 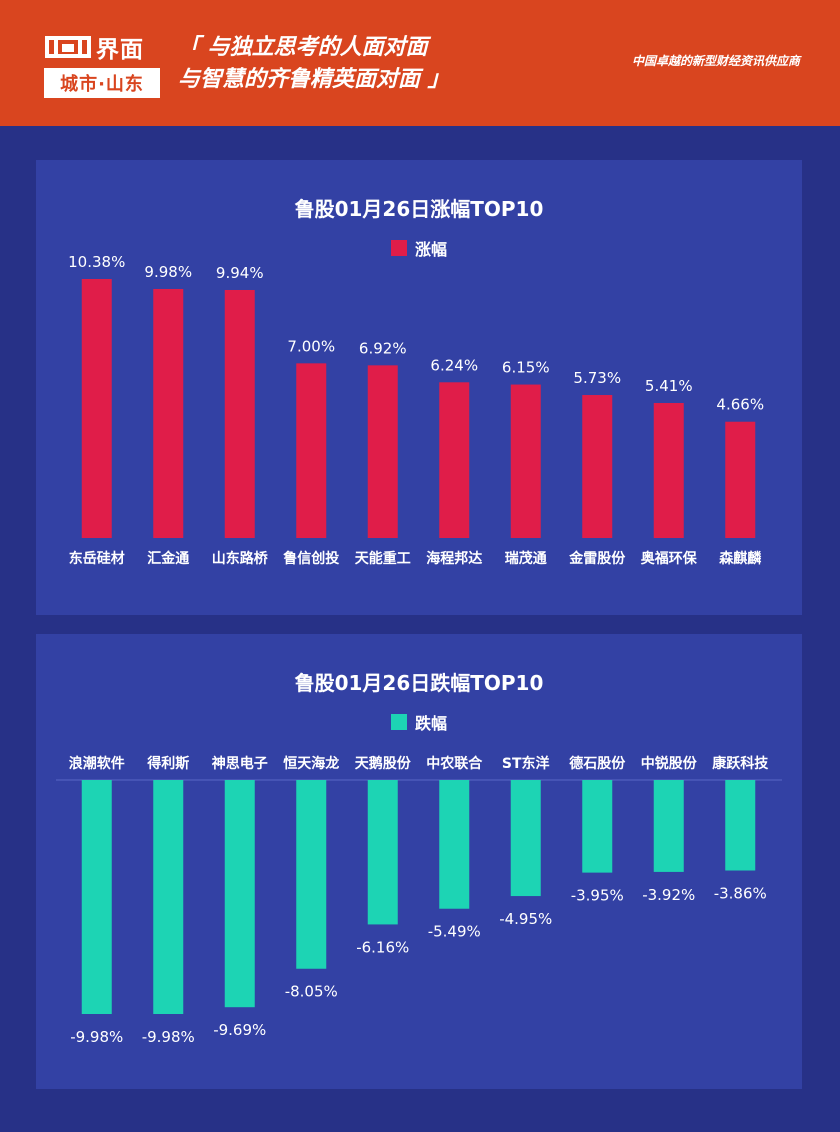 I want to click on data-label: -6.16%, so click(x=382, y=947).